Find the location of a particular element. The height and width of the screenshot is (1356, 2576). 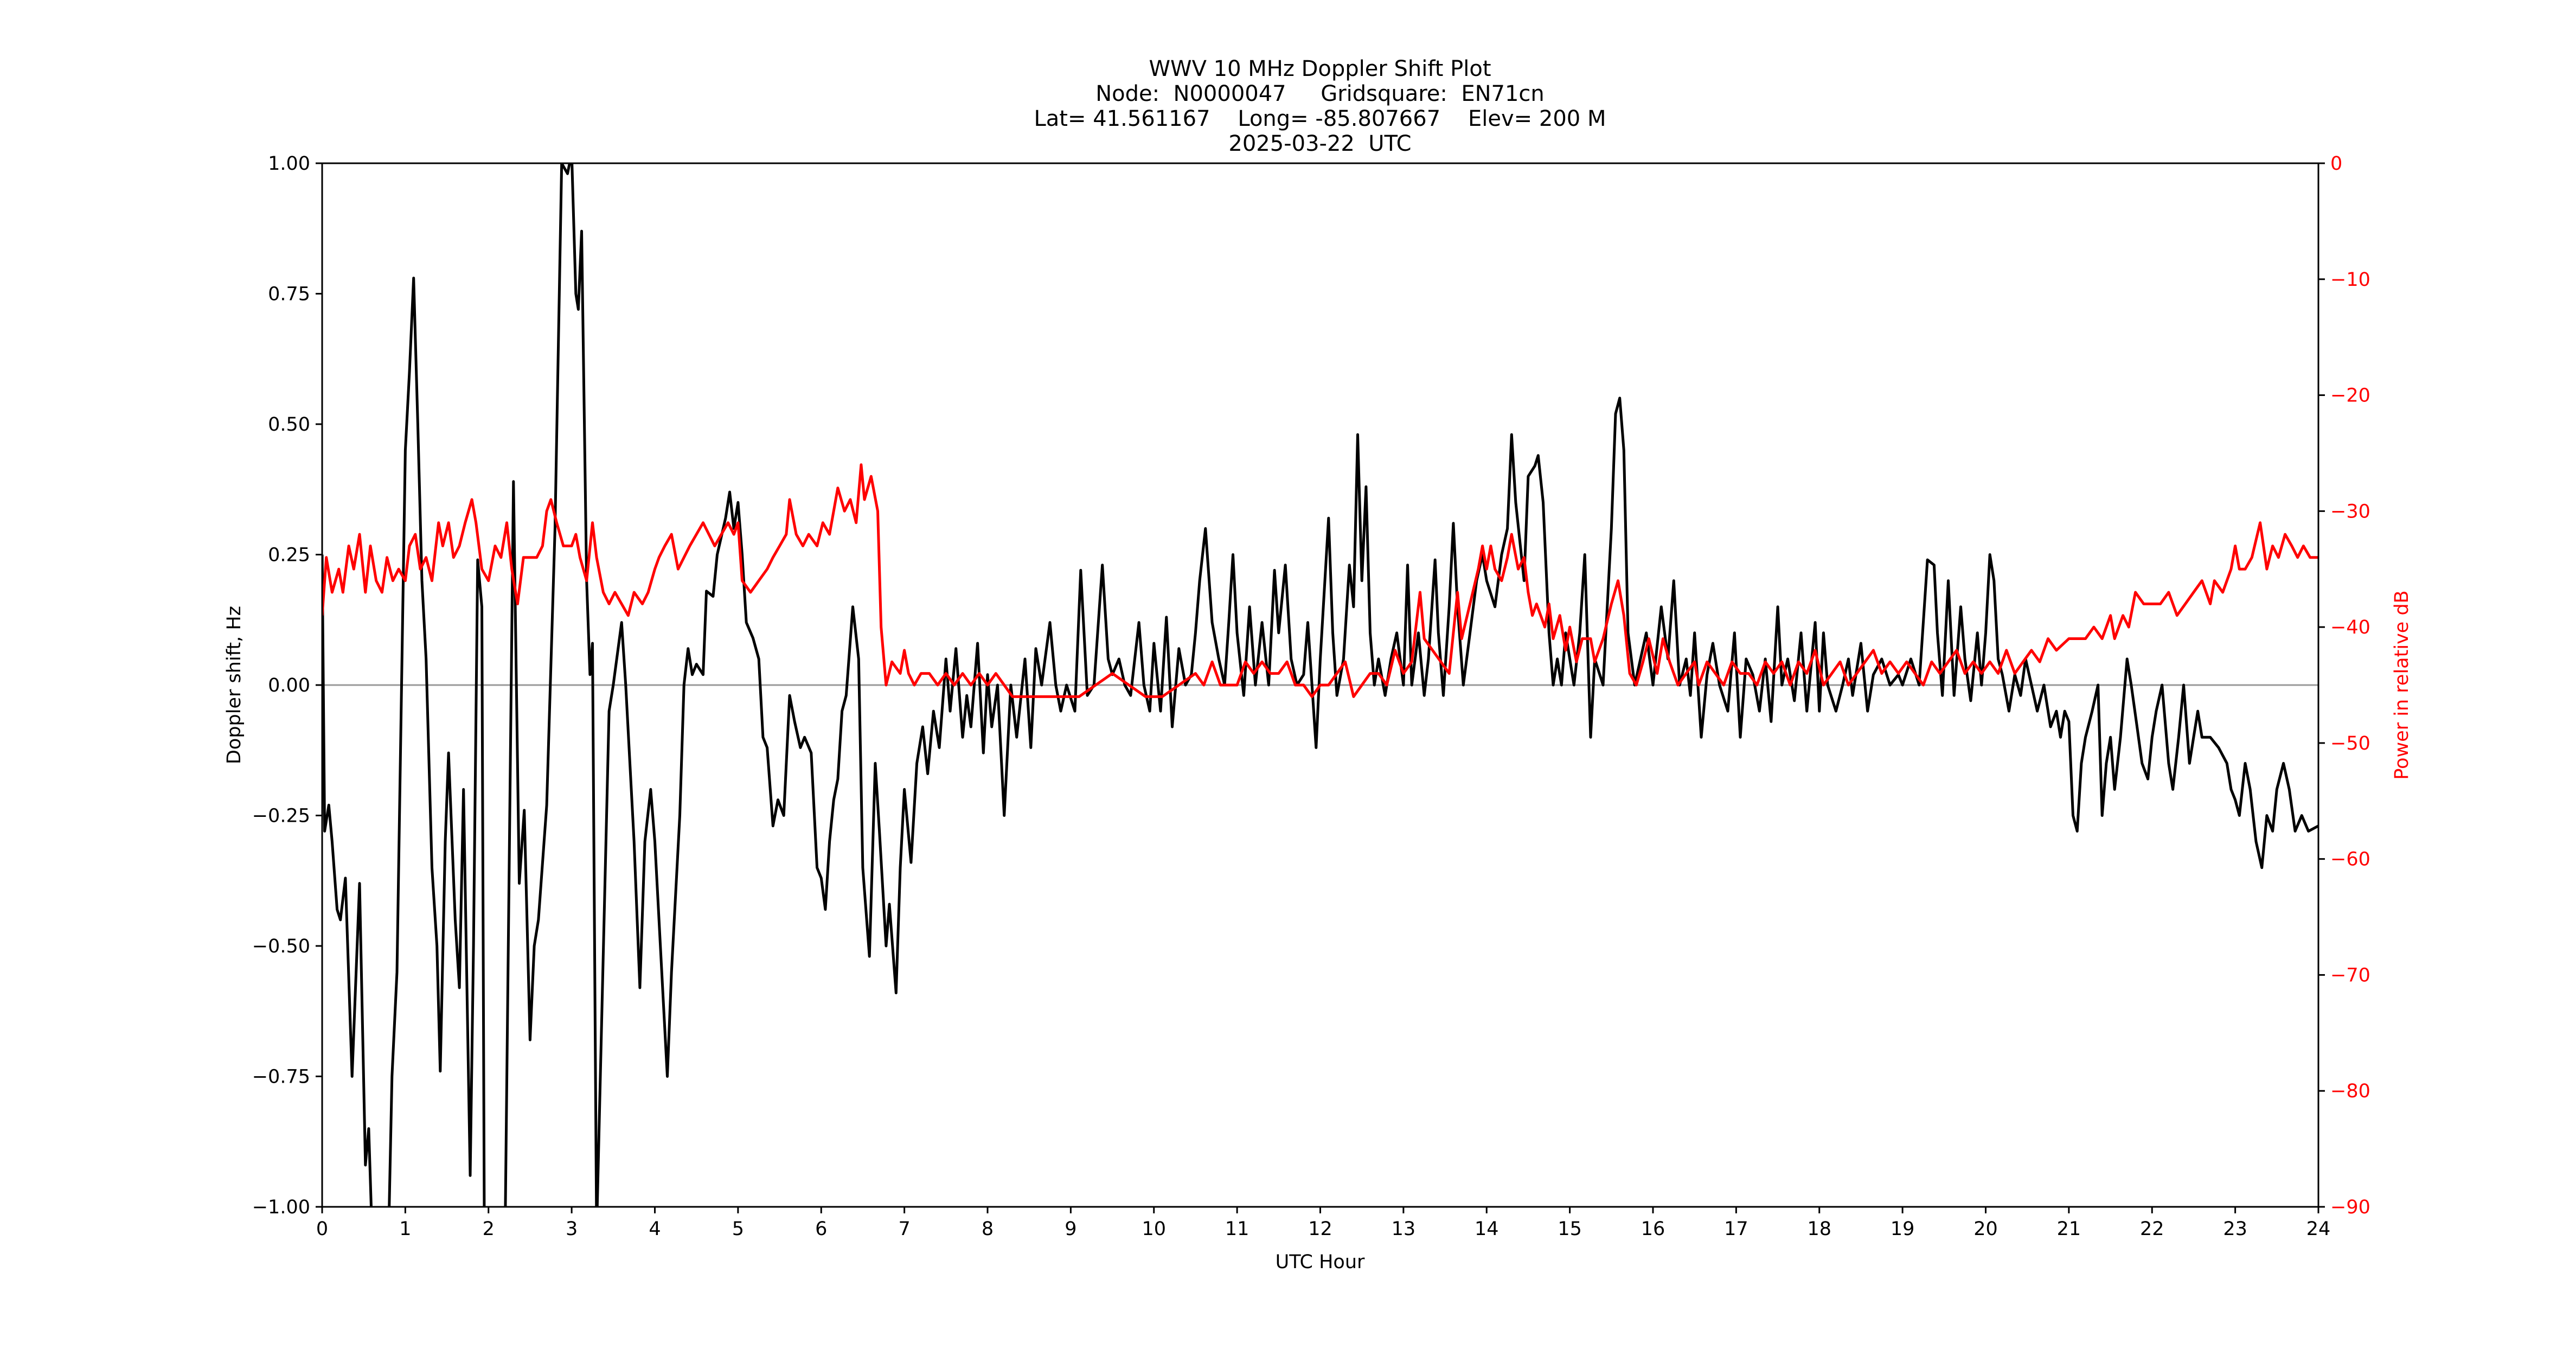

x-tick-label: 1 is located at coordinates (405, 1229).